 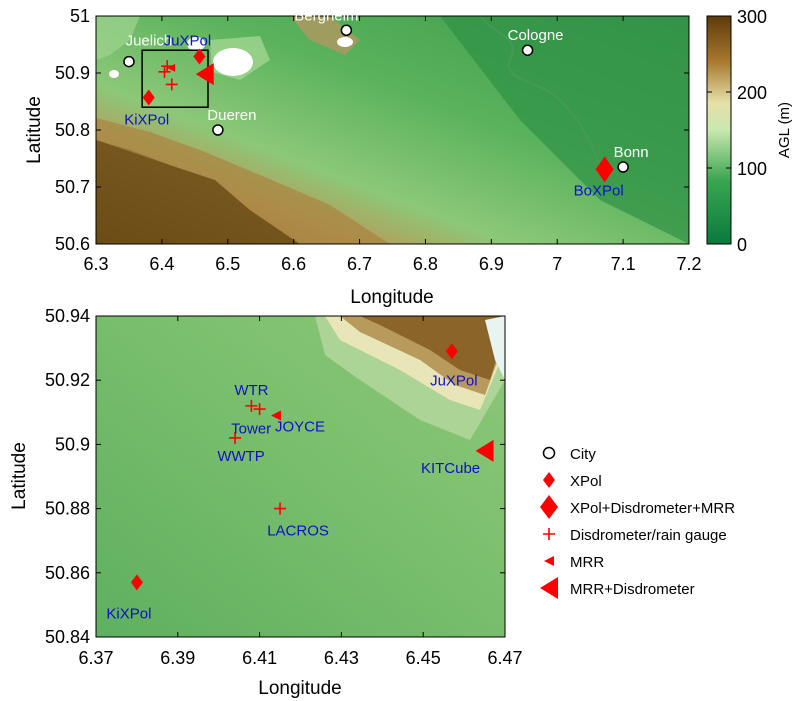 What do you see at coordinates (604, 169) in the screenshot?
I see `overview-xpol-disdrometer-mrr-marker` at bounding box center [604, 169].